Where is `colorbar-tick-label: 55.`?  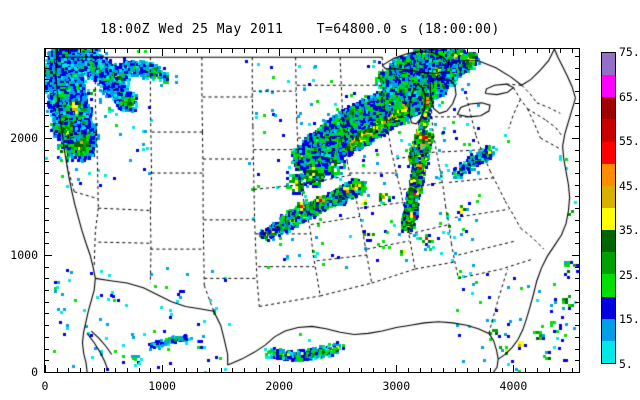 colorbar-tick-label: 55. is located at coordinates (629, 141).